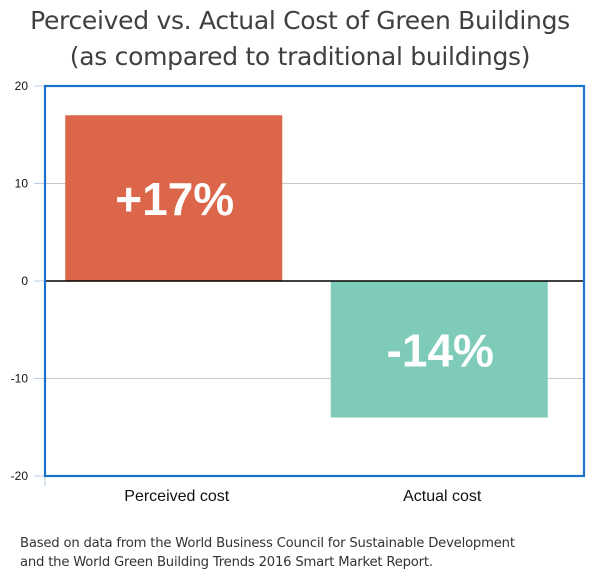 Image resolution: width=600 pixels, height=587 pixels. I want to click on x-category-label: Actual cost, so click(442, 496).